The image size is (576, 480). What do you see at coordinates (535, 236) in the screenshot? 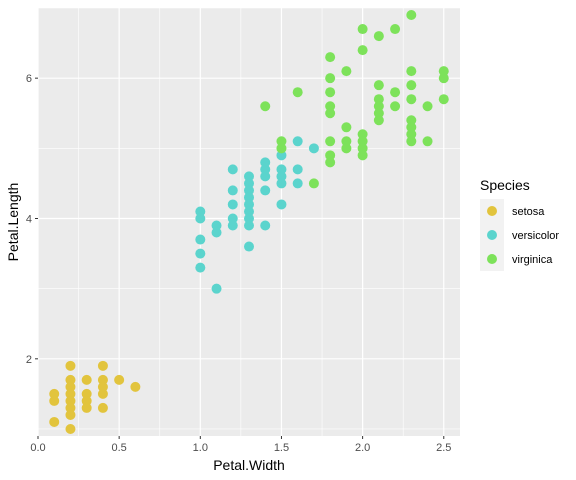
I see `legend-label-versicolor: versicolor` at bounding box center [535, 236].